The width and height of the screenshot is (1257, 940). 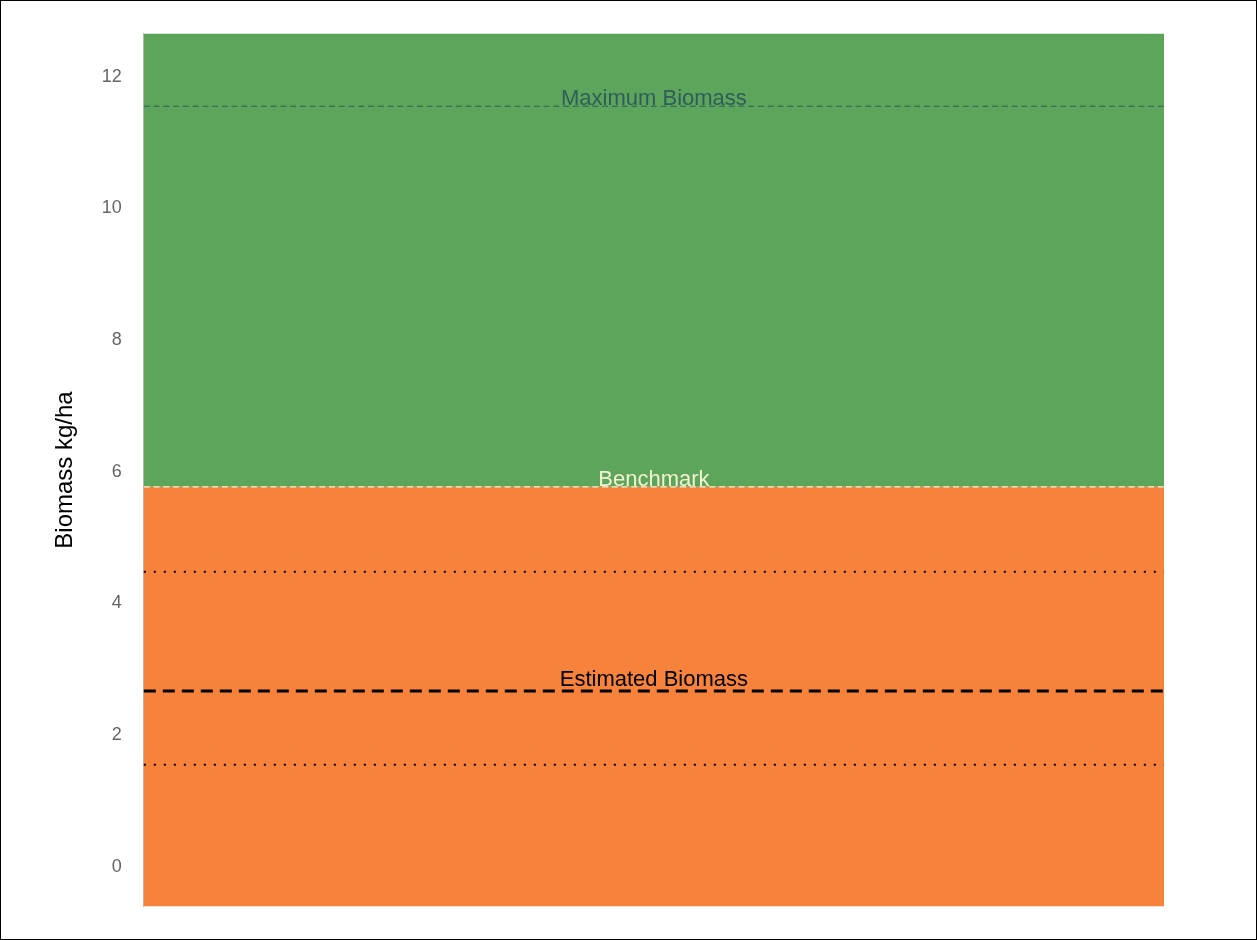 What do you see at coordinates (654, 678) in the screenshot?
I see `ref-line-label: Estimated Biomass` at bounding box center [654, 678].